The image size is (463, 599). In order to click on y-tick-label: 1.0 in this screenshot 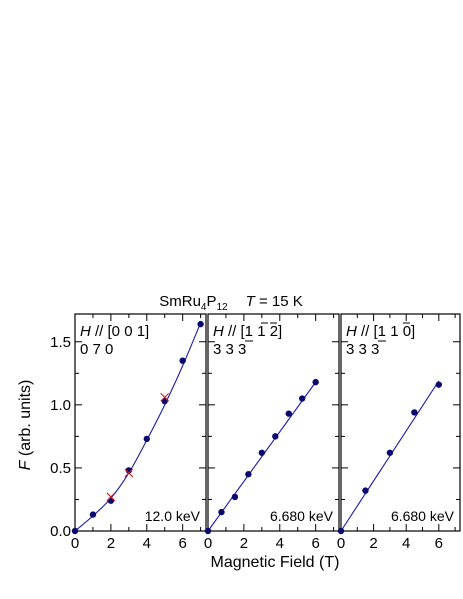, I will do `click(60, 405)`.